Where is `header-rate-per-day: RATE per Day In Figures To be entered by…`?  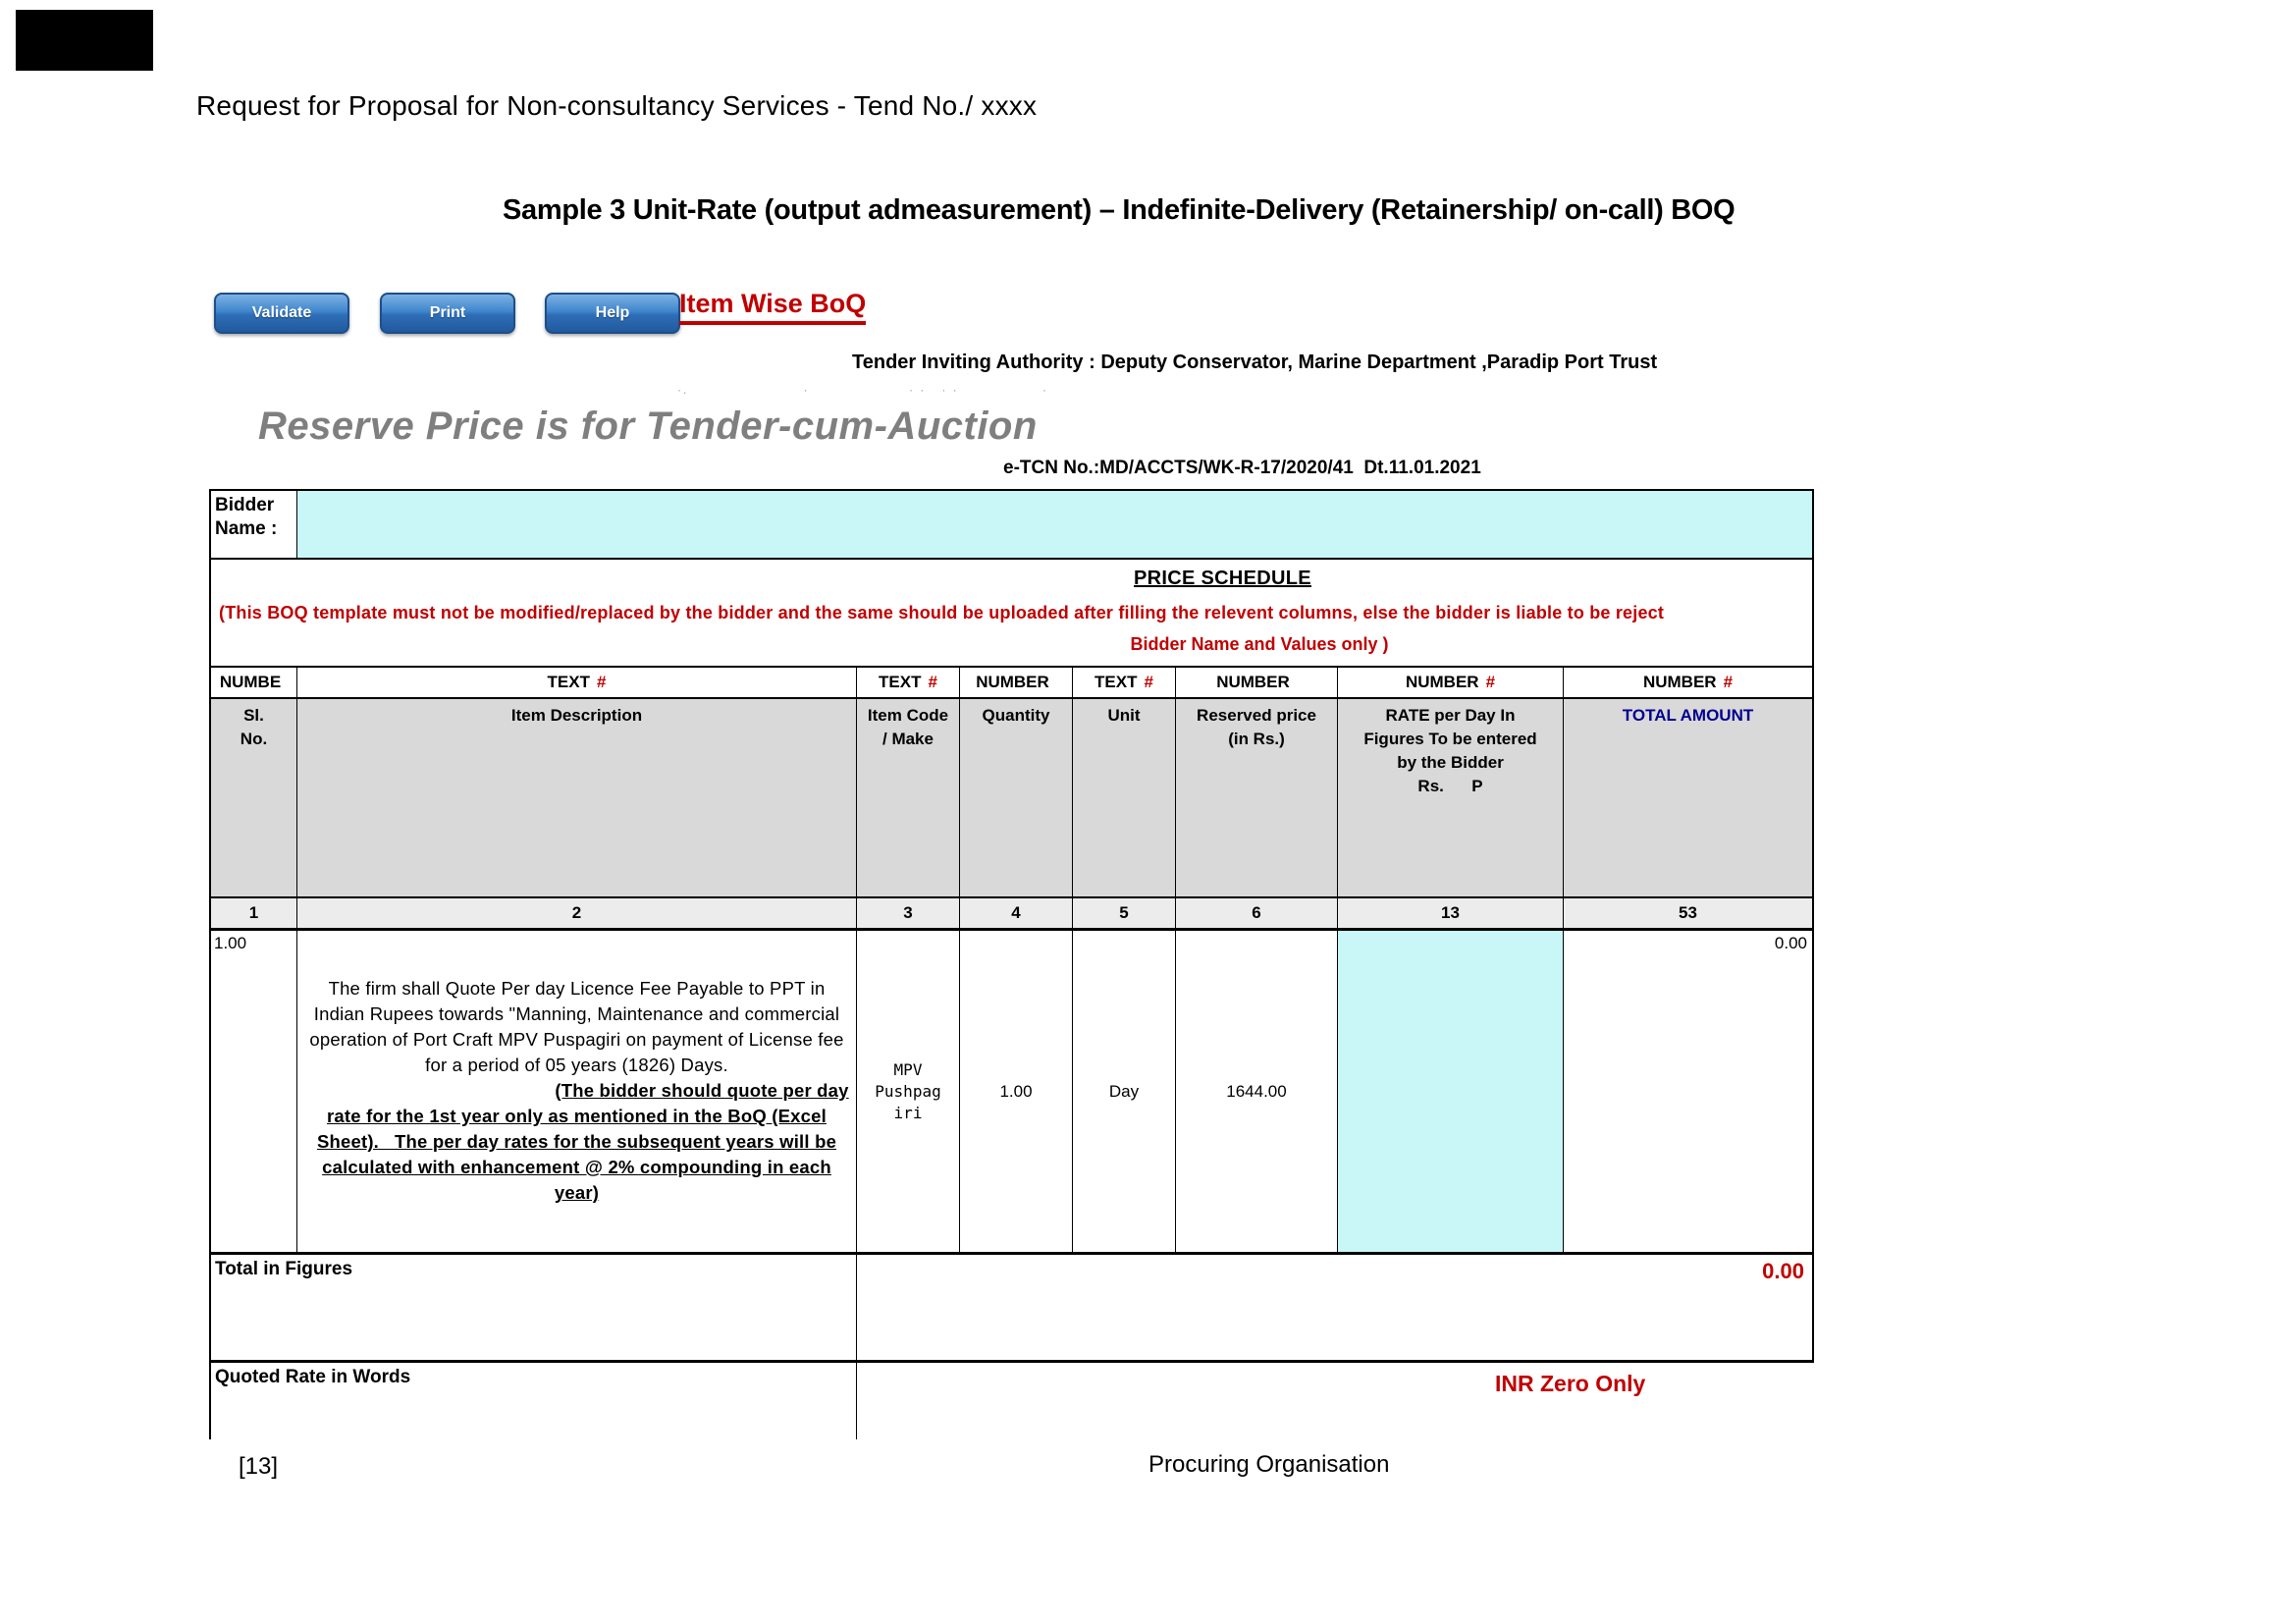 header-rate-per-day: RATE per Day In Figures To be entered by… is located at coordinates (1450, 797).